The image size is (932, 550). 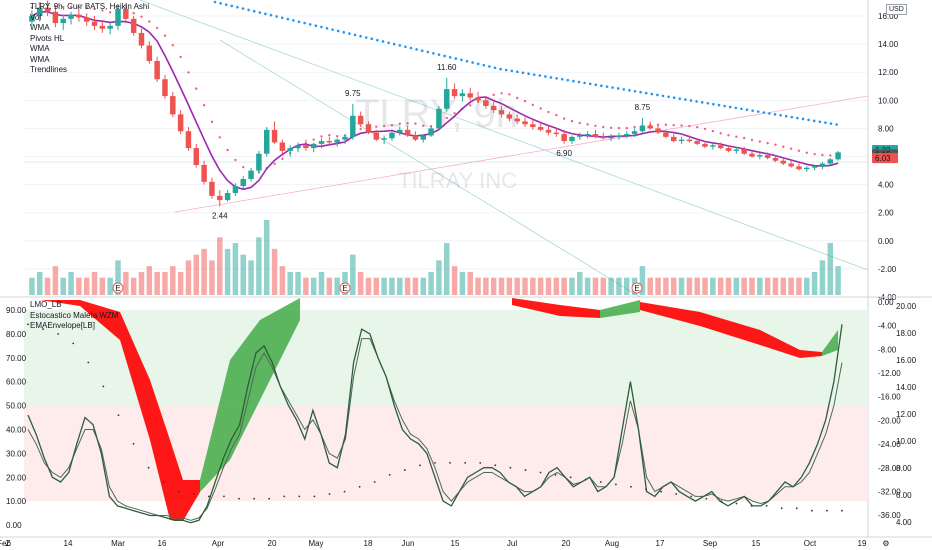 I want to click on legend-item-wma: WMA, so click(x=40, y=27).